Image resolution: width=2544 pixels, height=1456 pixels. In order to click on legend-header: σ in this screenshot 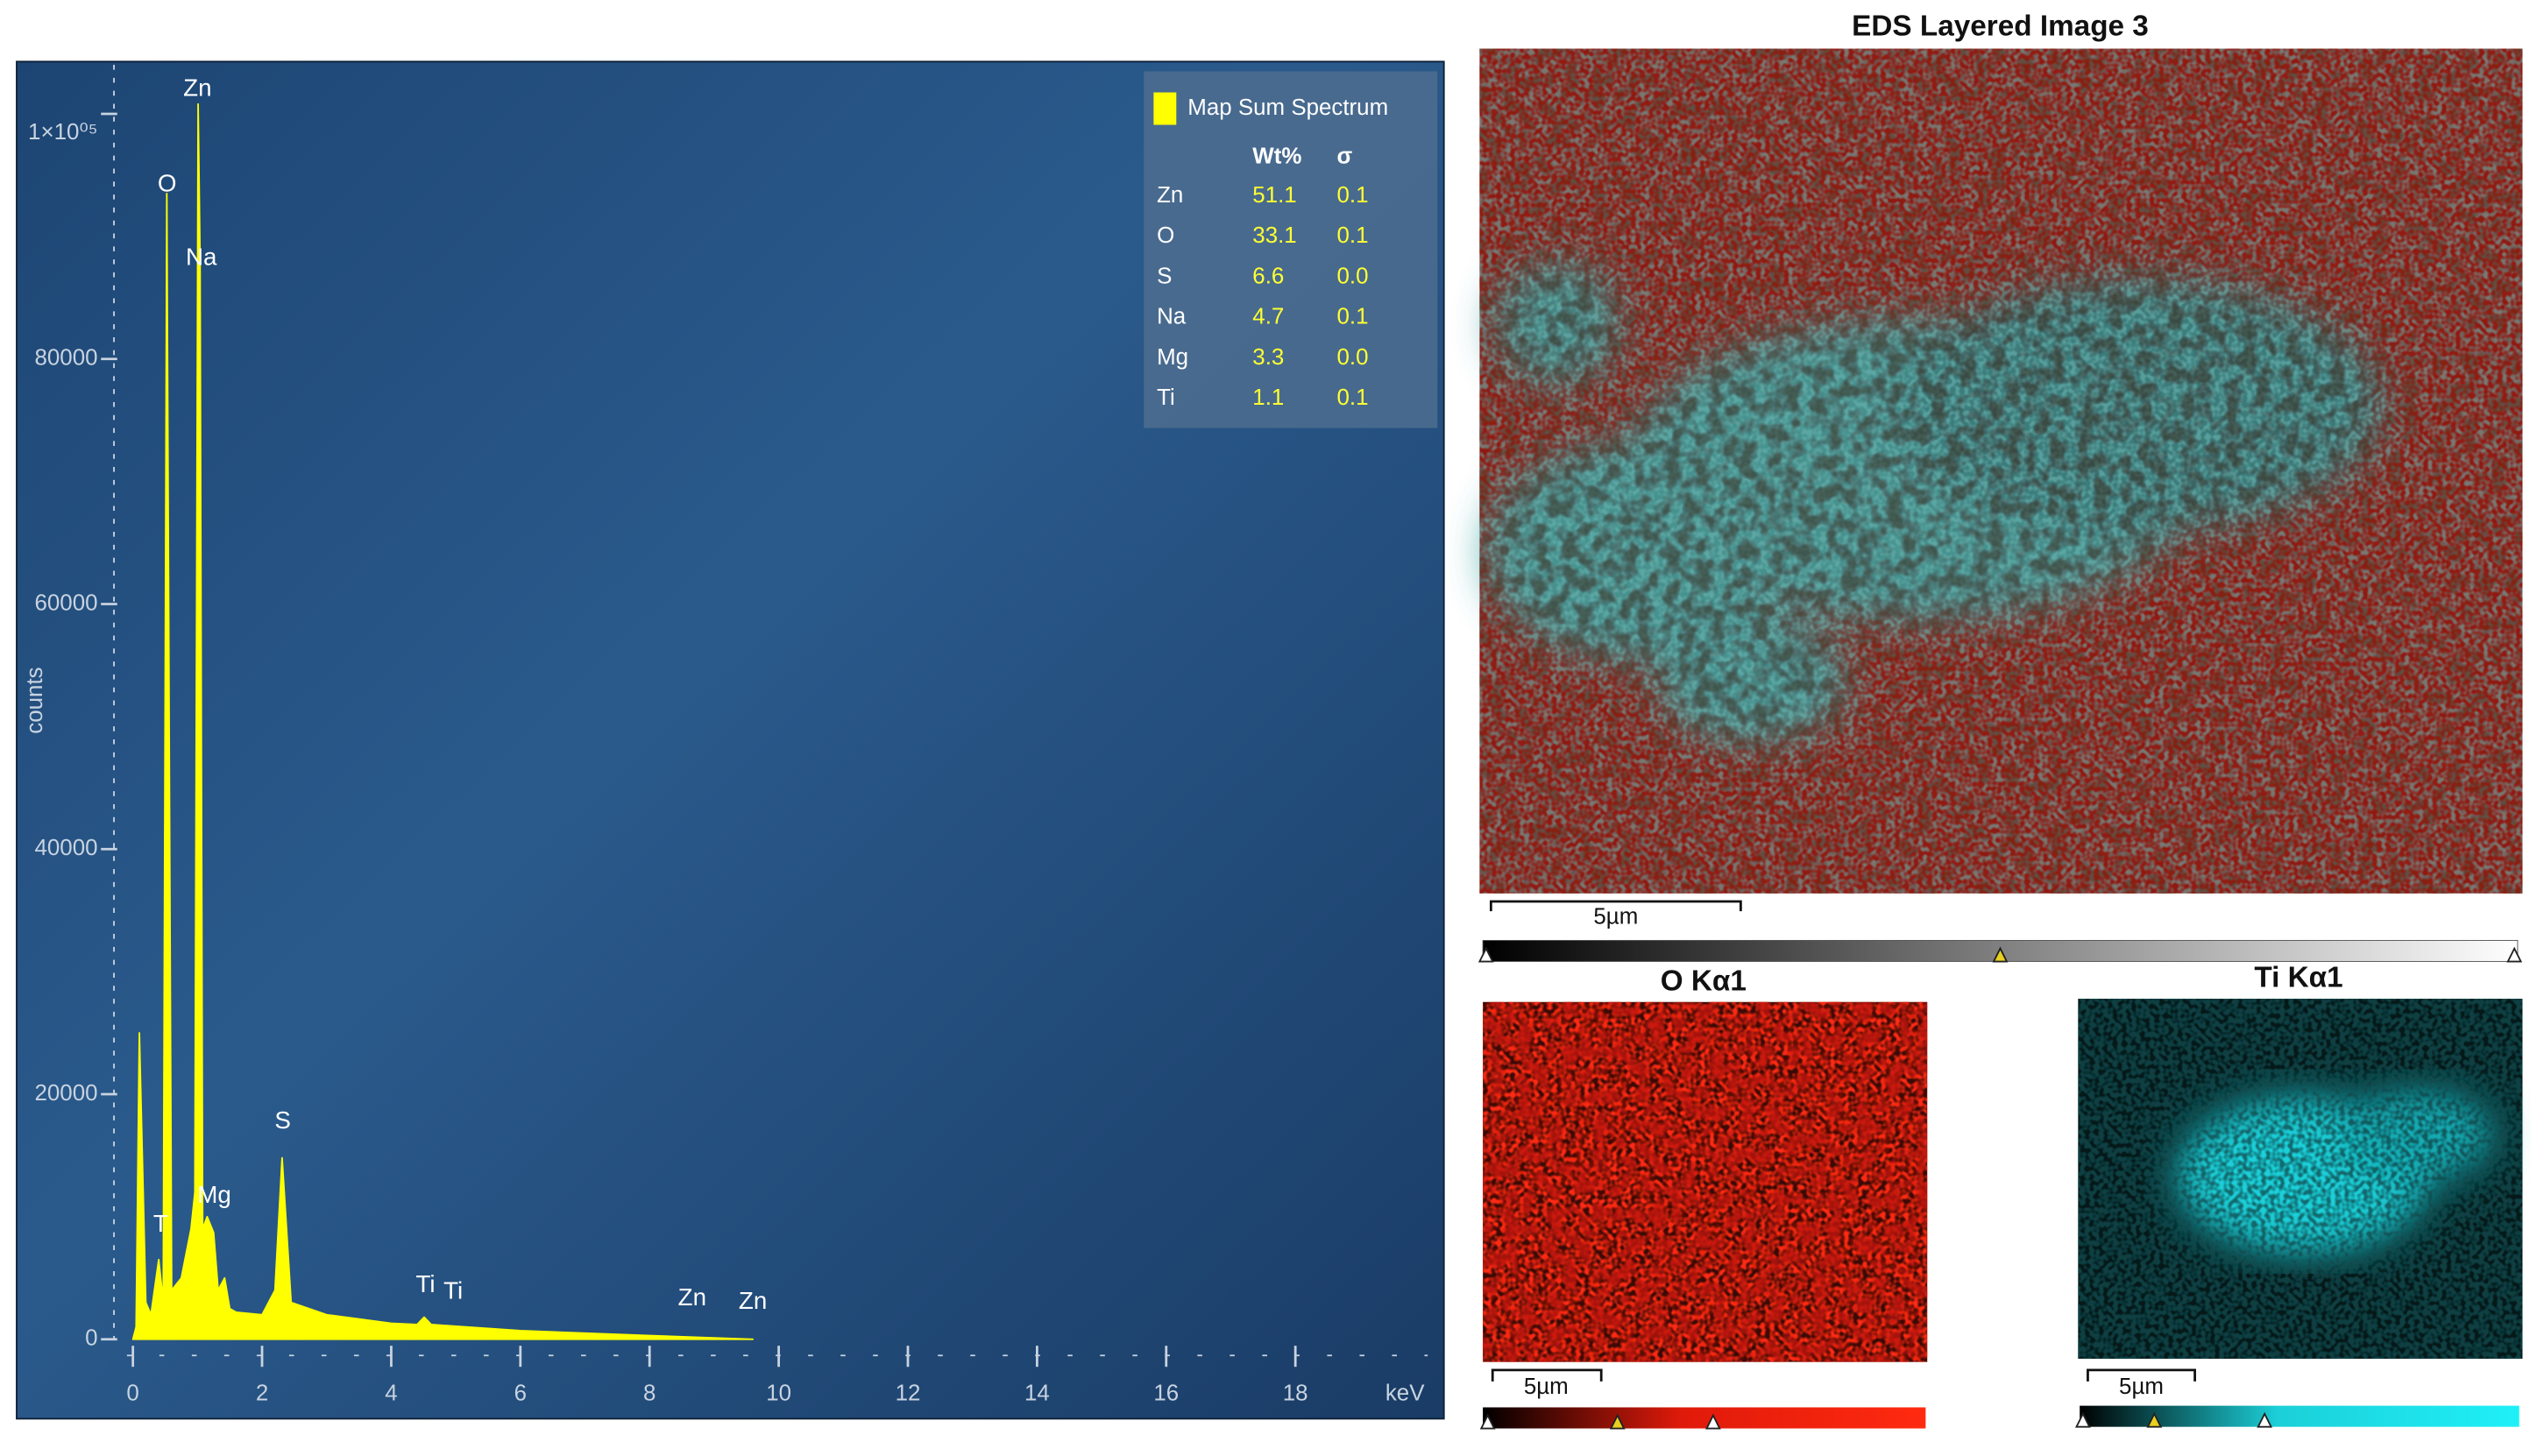, I will do `click(1345, 156)`.